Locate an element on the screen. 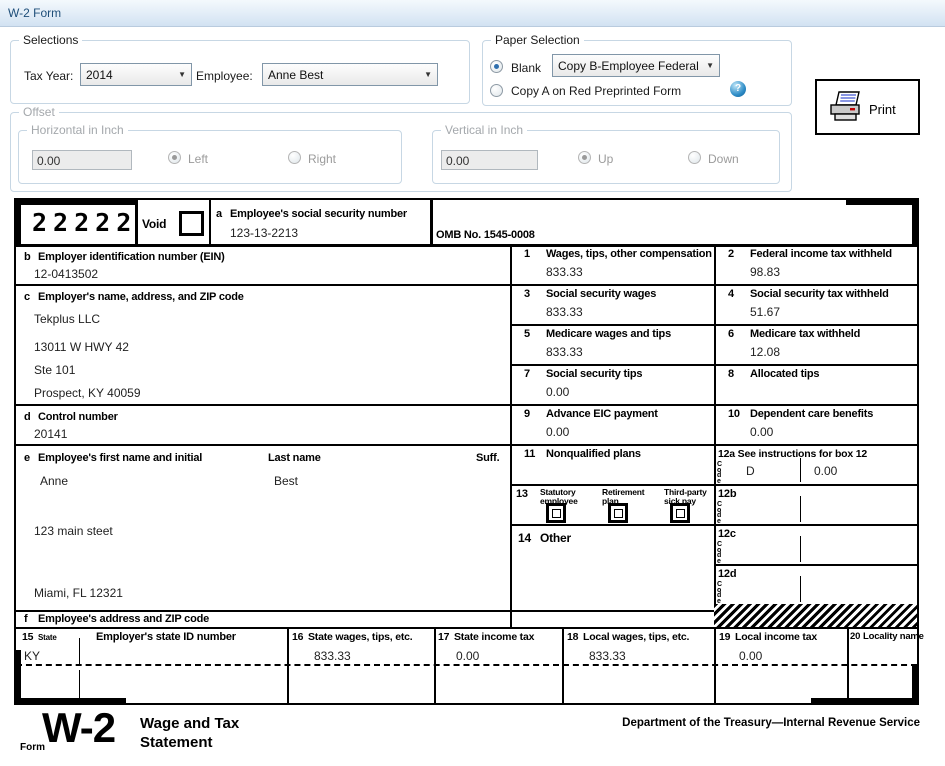 The height and width of the screenshot is (766, 945). box-a-value: 123-13-2213 is located at coordinates (264, 233).